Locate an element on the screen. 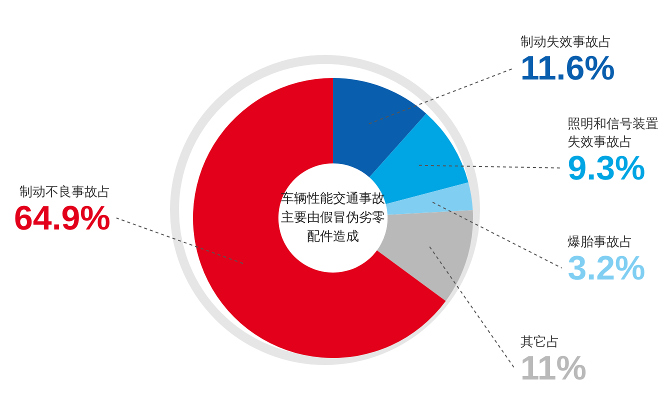  slice-label: 制动不良事故占 is located at coordinates (64, 192).